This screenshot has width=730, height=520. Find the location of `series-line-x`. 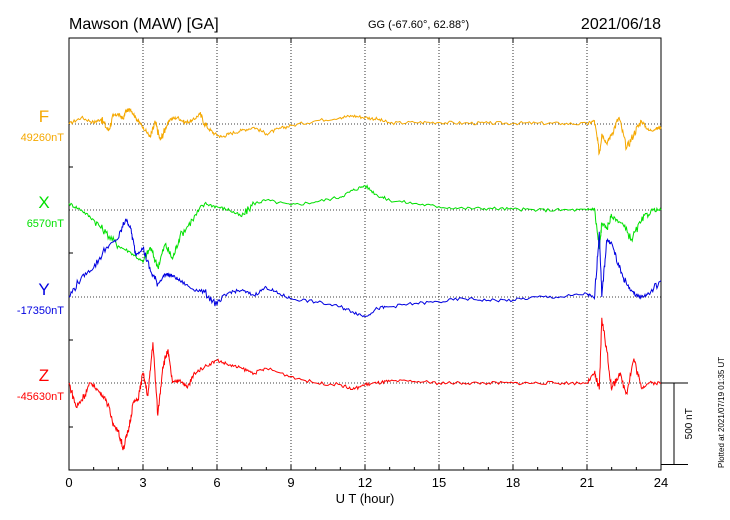

series-line-x is located at coordinates (365, 227).